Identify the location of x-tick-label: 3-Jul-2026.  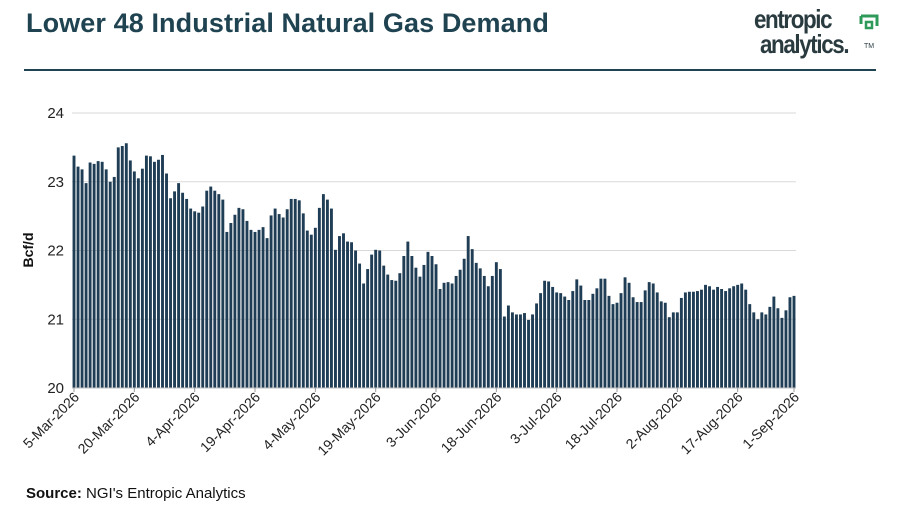
(536, 418).